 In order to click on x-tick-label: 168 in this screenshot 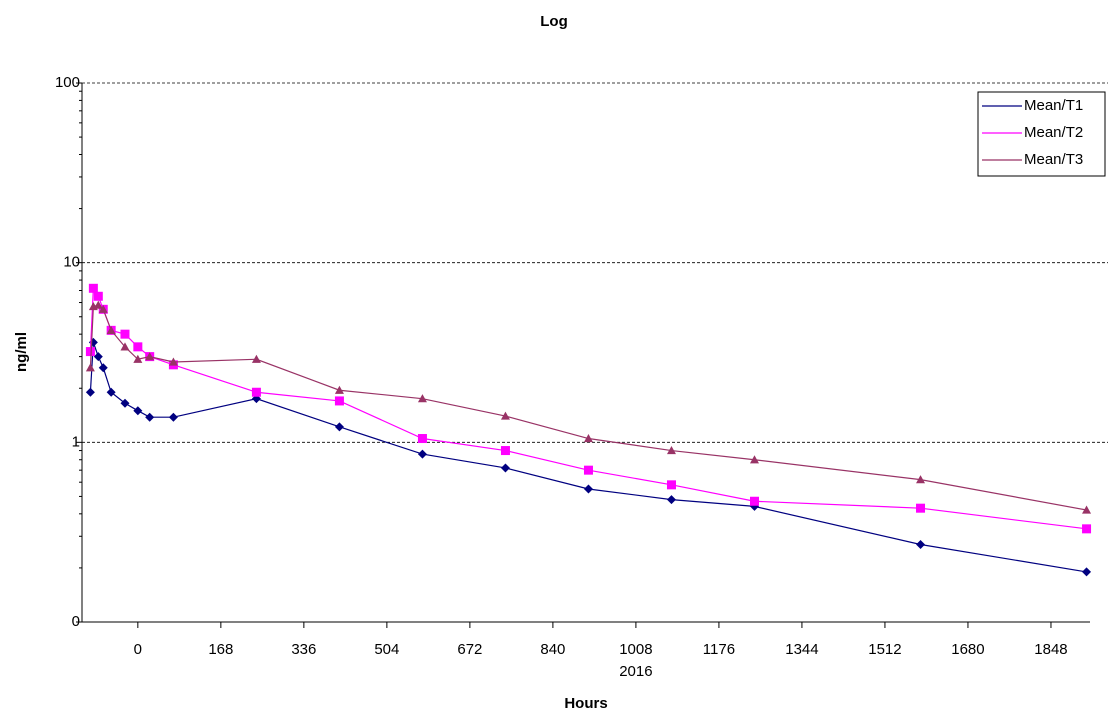, I will do `click(220, 649)`.